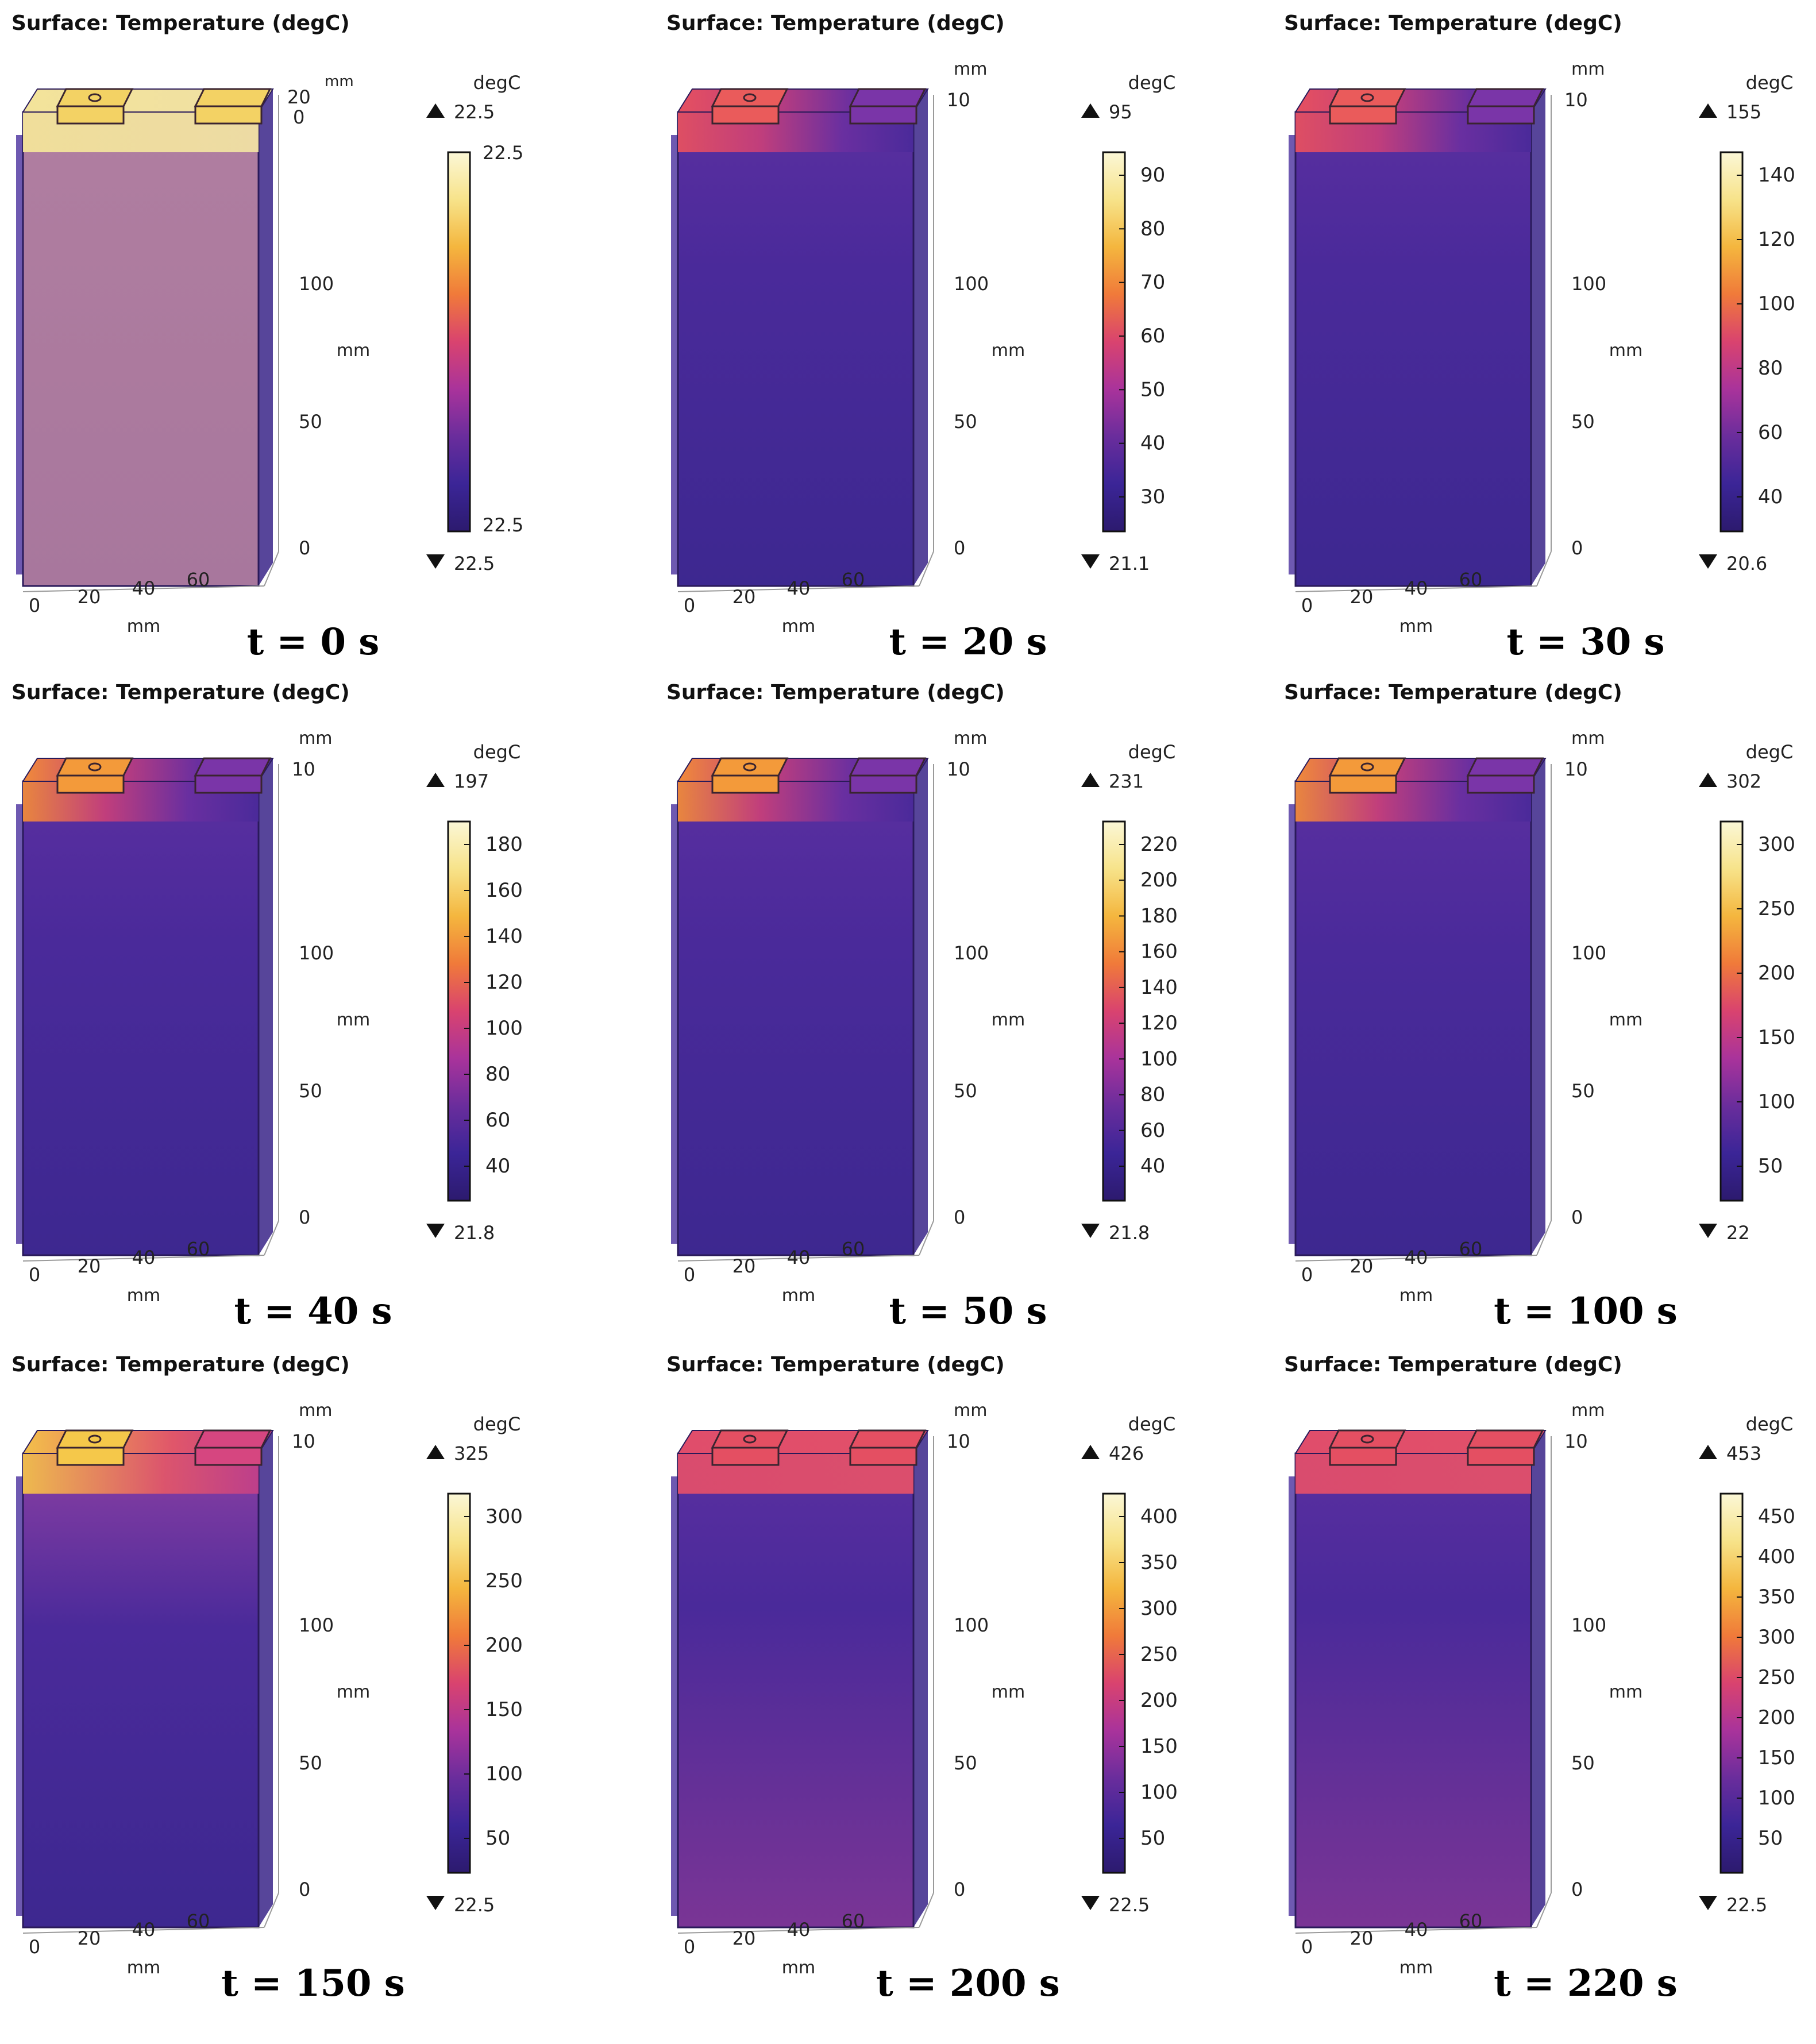 The width and height of the screenshot is (1816, 2044). Describe the element at coordinates (1743, 112) in the screenshot. I see `max-value-label: 155` at that location.